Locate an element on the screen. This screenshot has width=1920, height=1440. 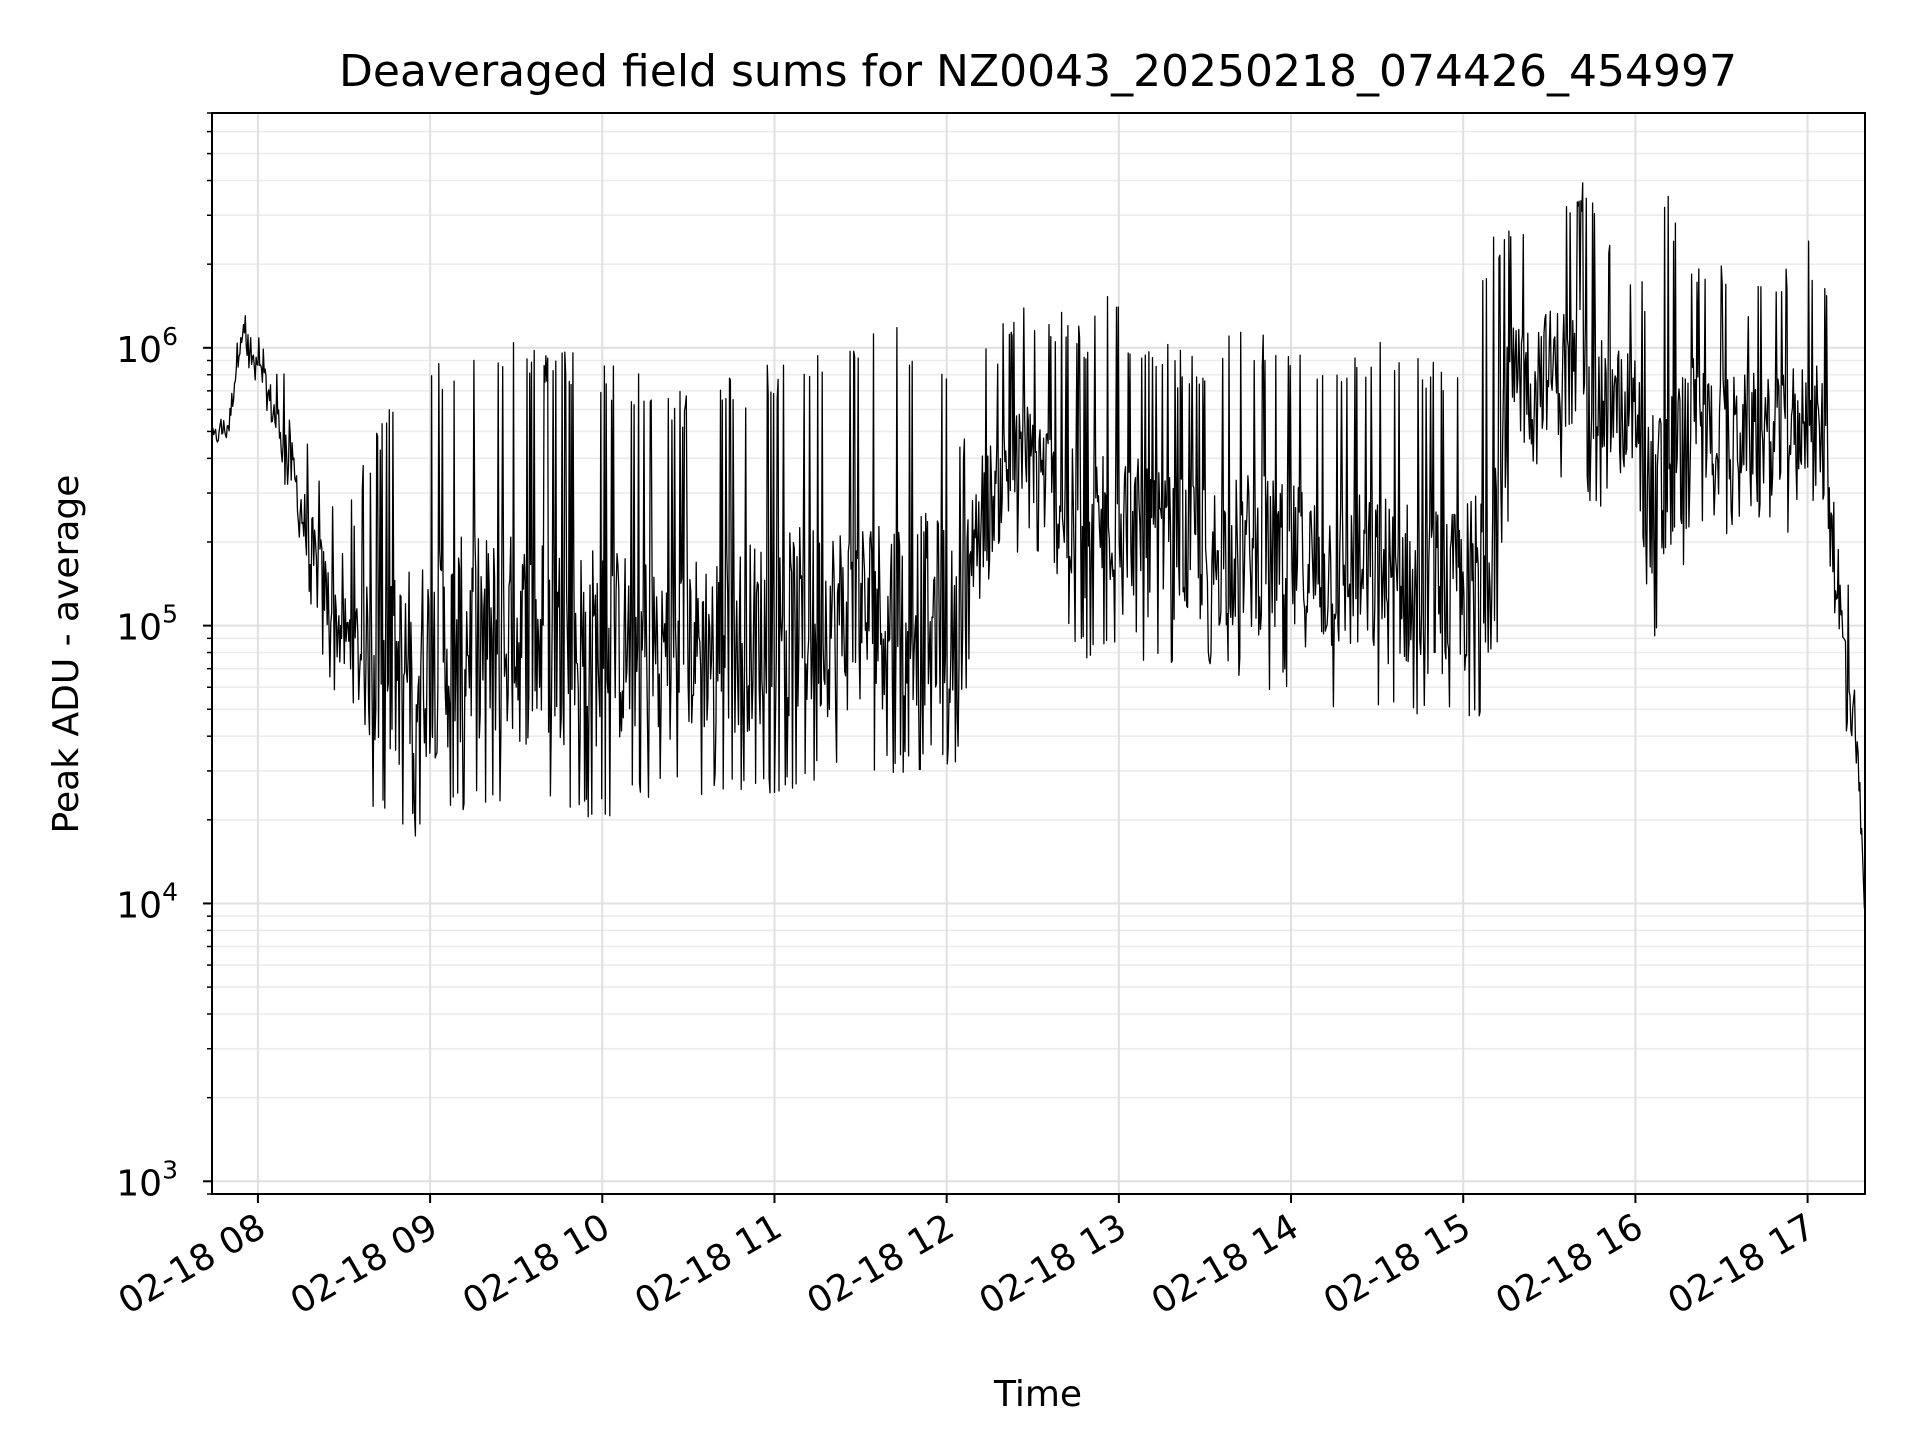
y-tick-label: 10³ is located at coordinates (147, 1179).